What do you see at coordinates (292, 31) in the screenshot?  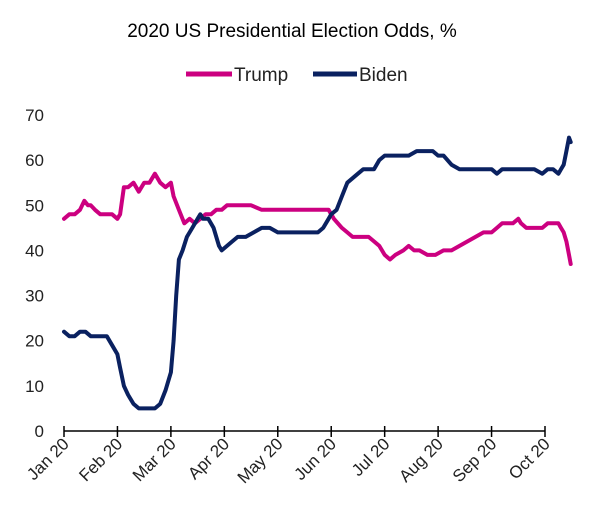 I see `chart-title: 2020 US Presidential Election Odds, %` at bounding box center [292, 31].